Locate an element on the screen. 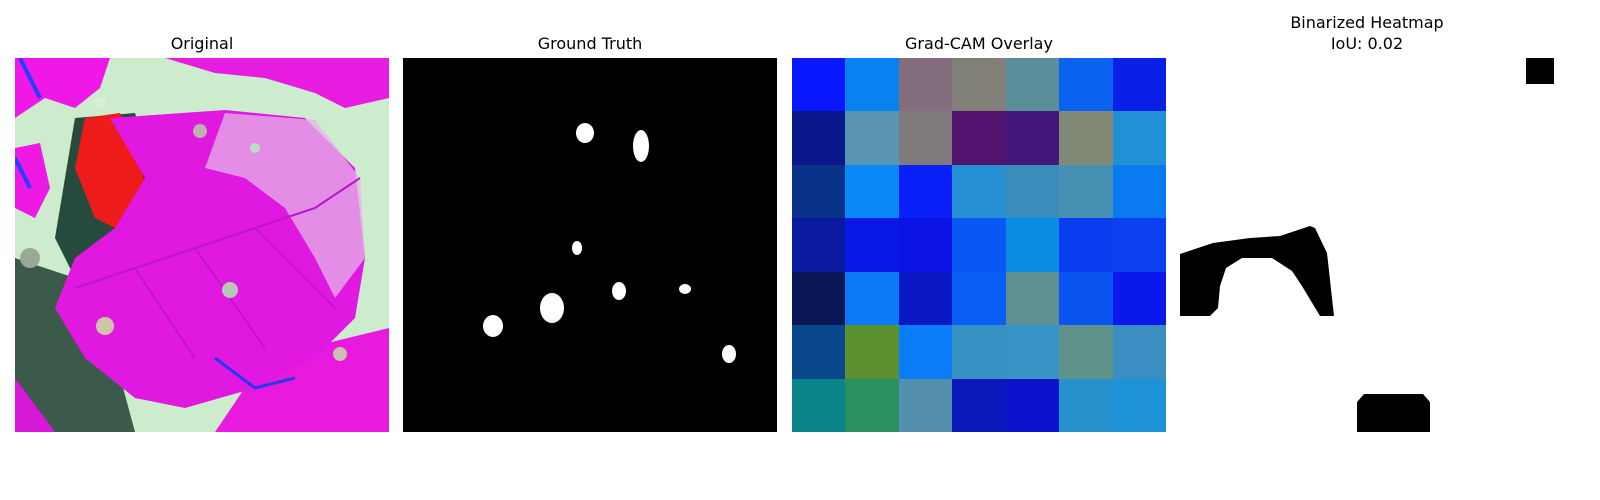 This screenshot has height=500, width=1600. gradcam-title: Grad-CAM Overlay is located at coordinates (979, 43).